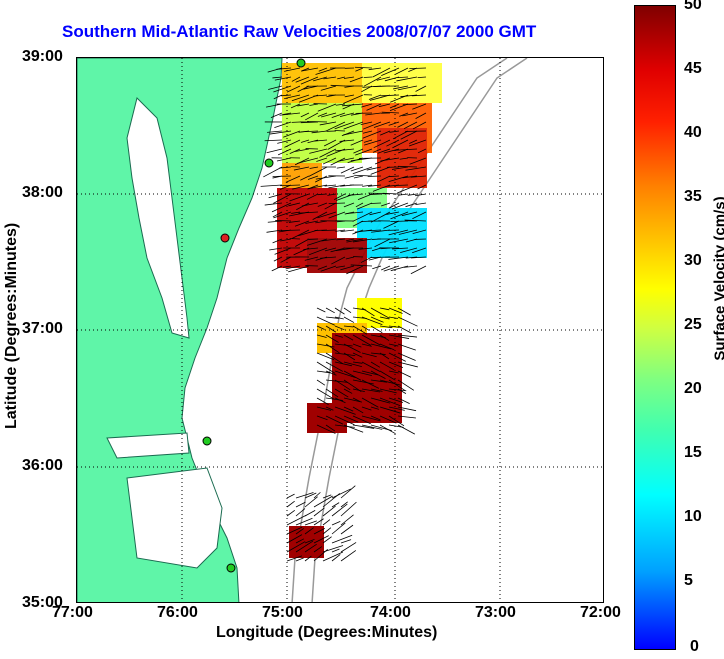 Image resolution: width=724 pixels, height=659 pixels. What do you see at coordinates (693, 6) in the screenshot?
I see `colorbar-tick: 50` at bounding box center [693, 6].